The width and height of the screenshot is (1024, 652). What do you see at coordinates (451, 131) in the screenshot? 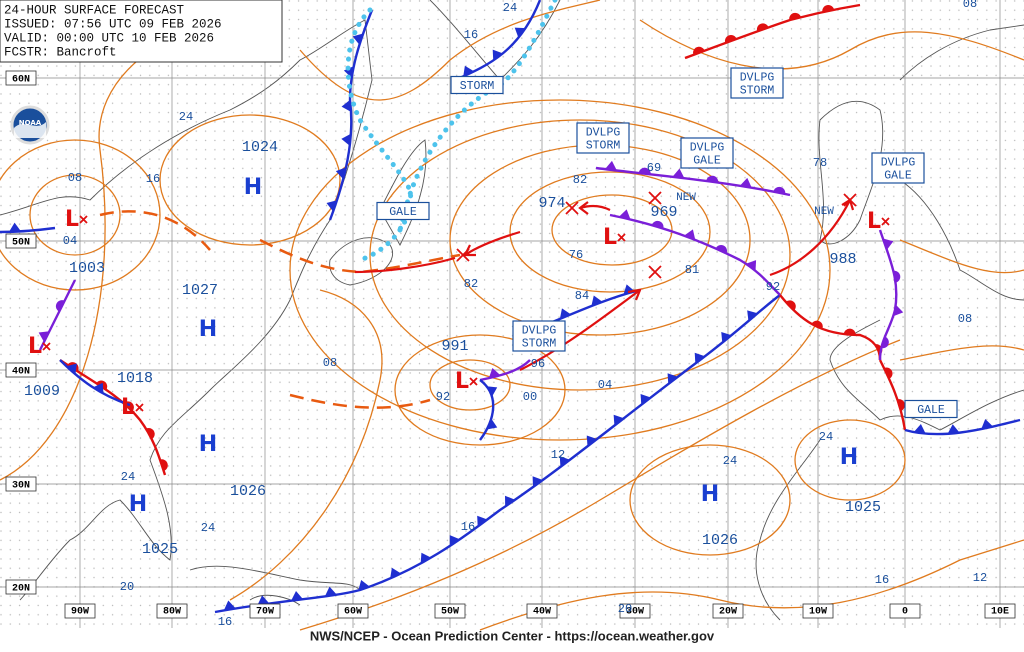
I see `ice-edge` at bounding box center [451, 131].